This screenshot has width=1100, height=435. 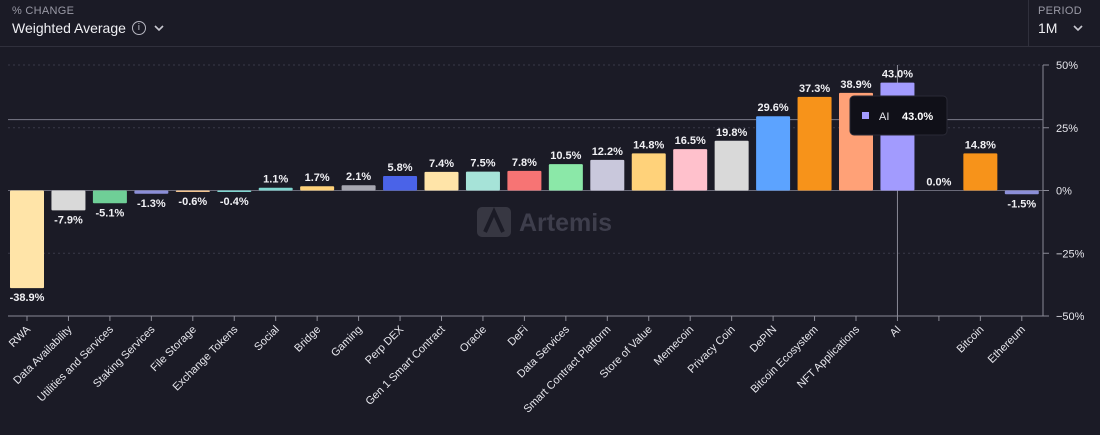 I want to click on metric-value: Weighted Average, so click(x=69, y=28).